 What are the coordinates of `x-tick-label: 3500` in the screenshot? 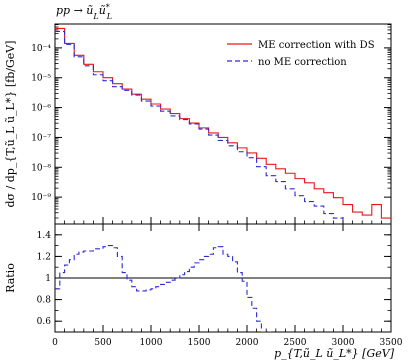 It's located at (391, 343).